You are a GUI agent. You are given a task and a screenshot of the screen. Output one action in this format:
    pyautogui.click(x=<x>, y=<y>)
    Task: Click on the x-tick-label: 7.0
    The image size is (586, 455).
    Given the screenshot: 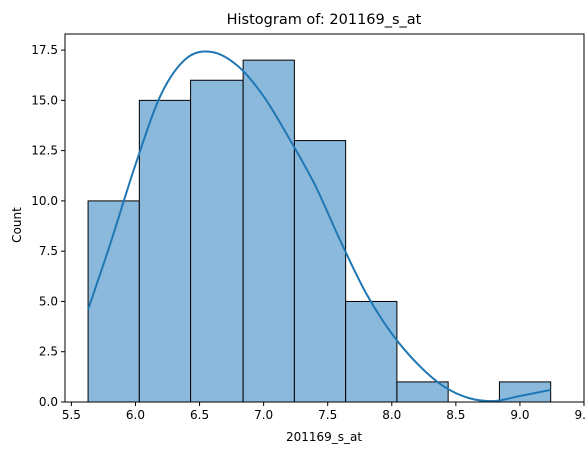 What is the action you would take?
    pyautogui.click(x=263, y=415)
    